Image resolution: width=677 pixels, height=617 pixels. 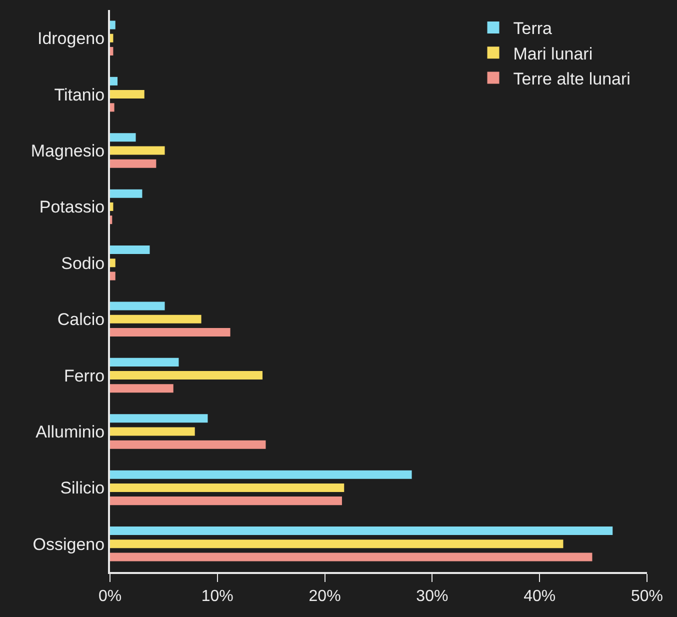 I want to click on legend-label: Mari lunari, so click(x=553, y=54).